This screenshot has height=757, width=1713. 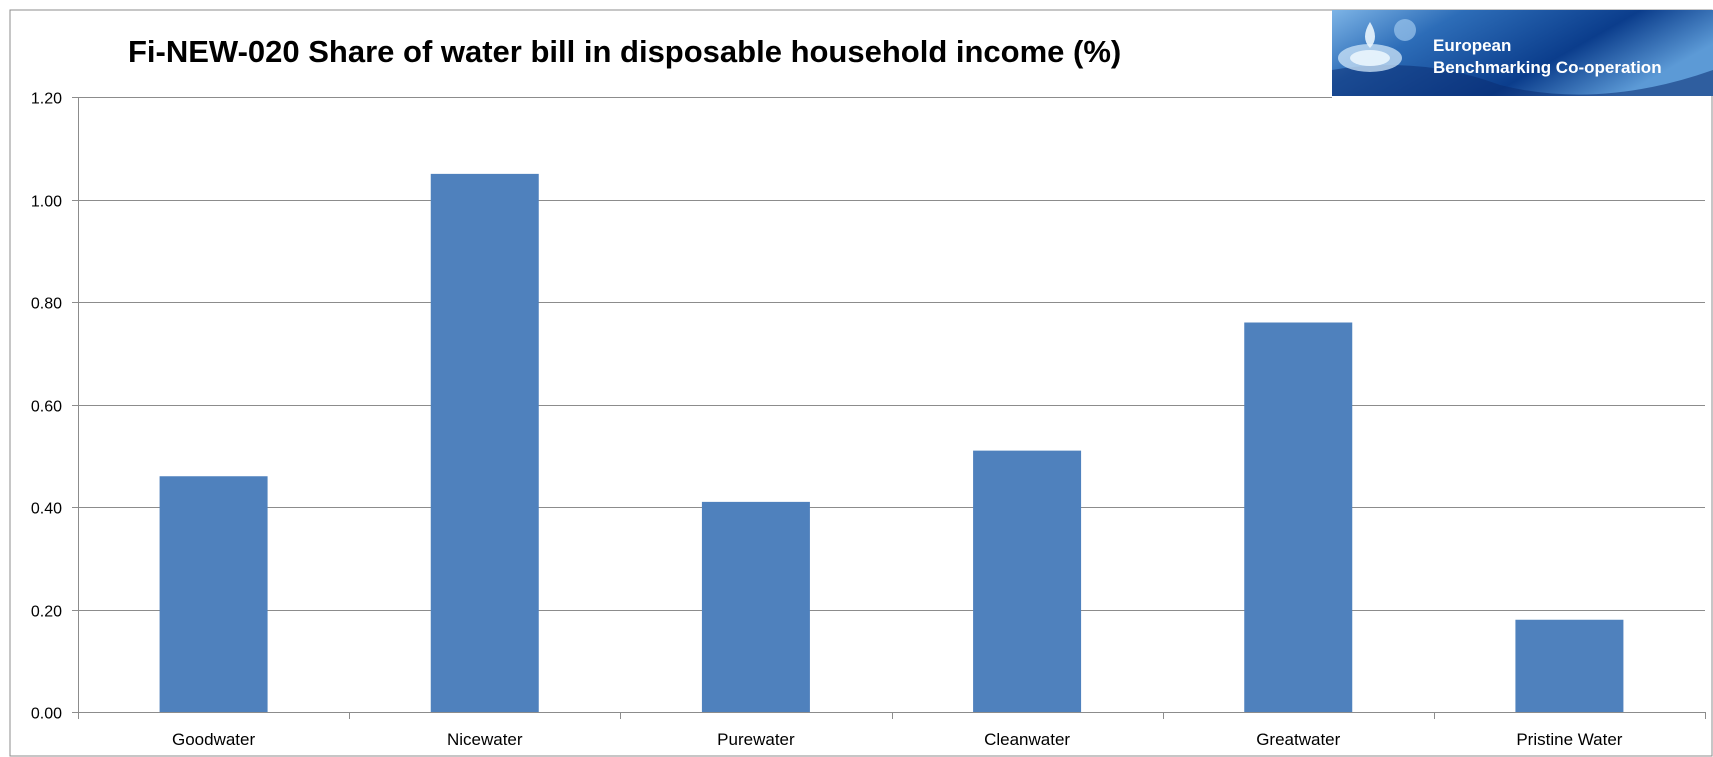 I want to click on x-tick-label: Goodwater, so click(x=213, y=739).